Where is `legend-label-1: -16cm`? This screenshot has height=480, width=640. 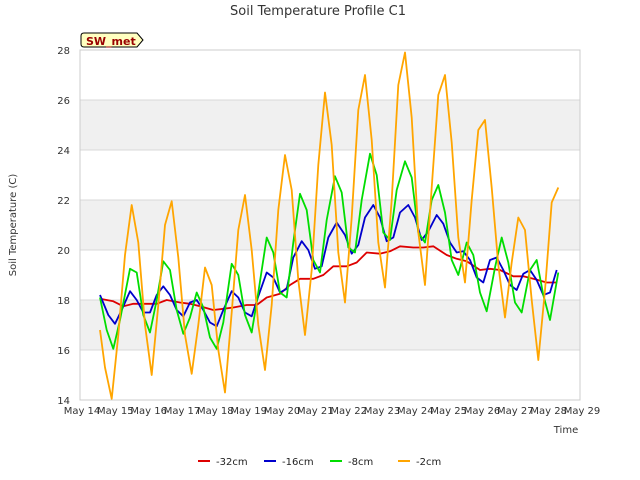
legend-label-1: -16cm is located at coordinates (298, 462).